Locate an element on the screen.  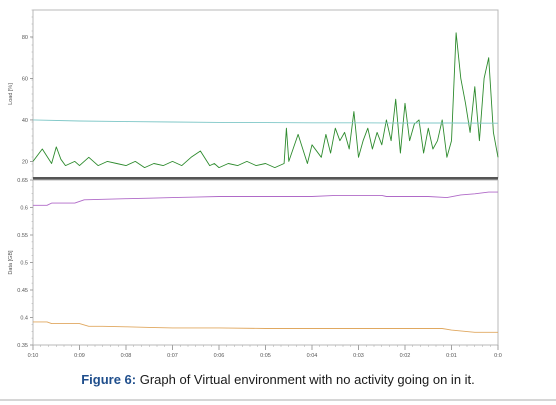
data-y-tick-label: 0.4 is located at coordinates (24, 319).